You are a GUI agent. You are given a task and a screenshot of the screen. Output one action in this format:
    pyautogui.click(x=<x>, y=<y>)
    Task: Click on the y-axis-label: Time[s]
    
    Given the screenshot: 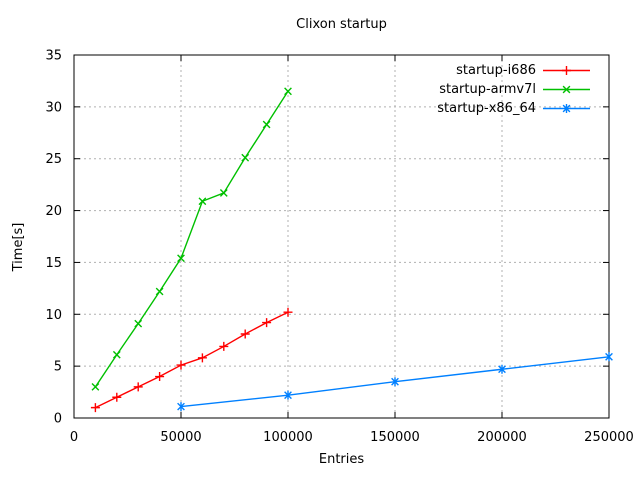 What is the action you would take?
    pyautogui.click(x=18, y=247)
    